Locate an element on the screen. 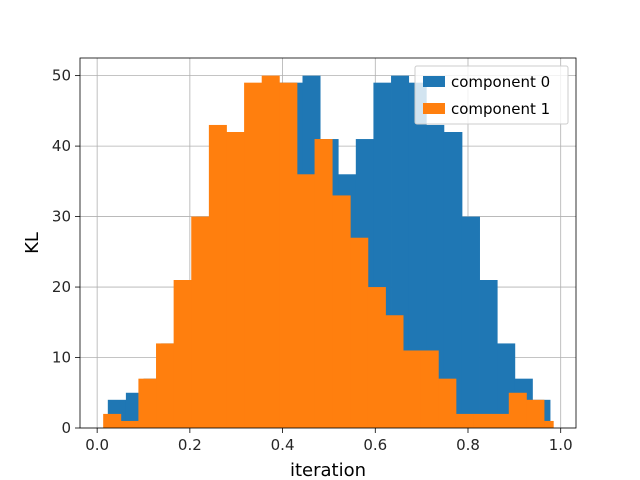  y-tick-label: 0 is located at coordinates (66, 428).